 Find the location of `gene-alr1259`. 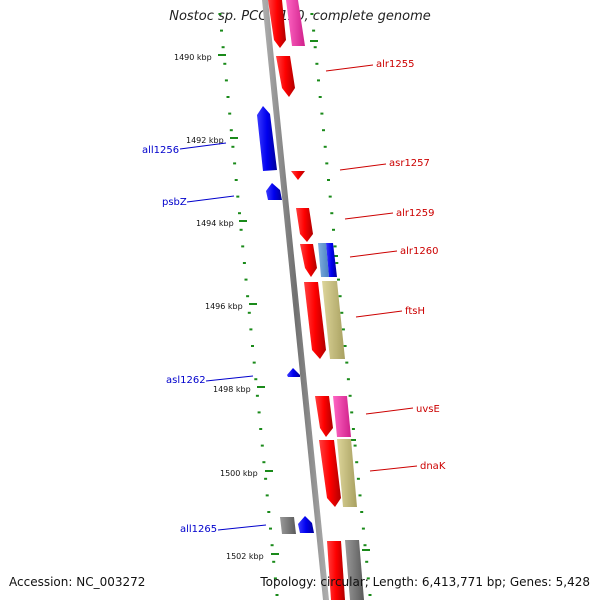

gene-alr1259 is located at coordinates (304, 225).